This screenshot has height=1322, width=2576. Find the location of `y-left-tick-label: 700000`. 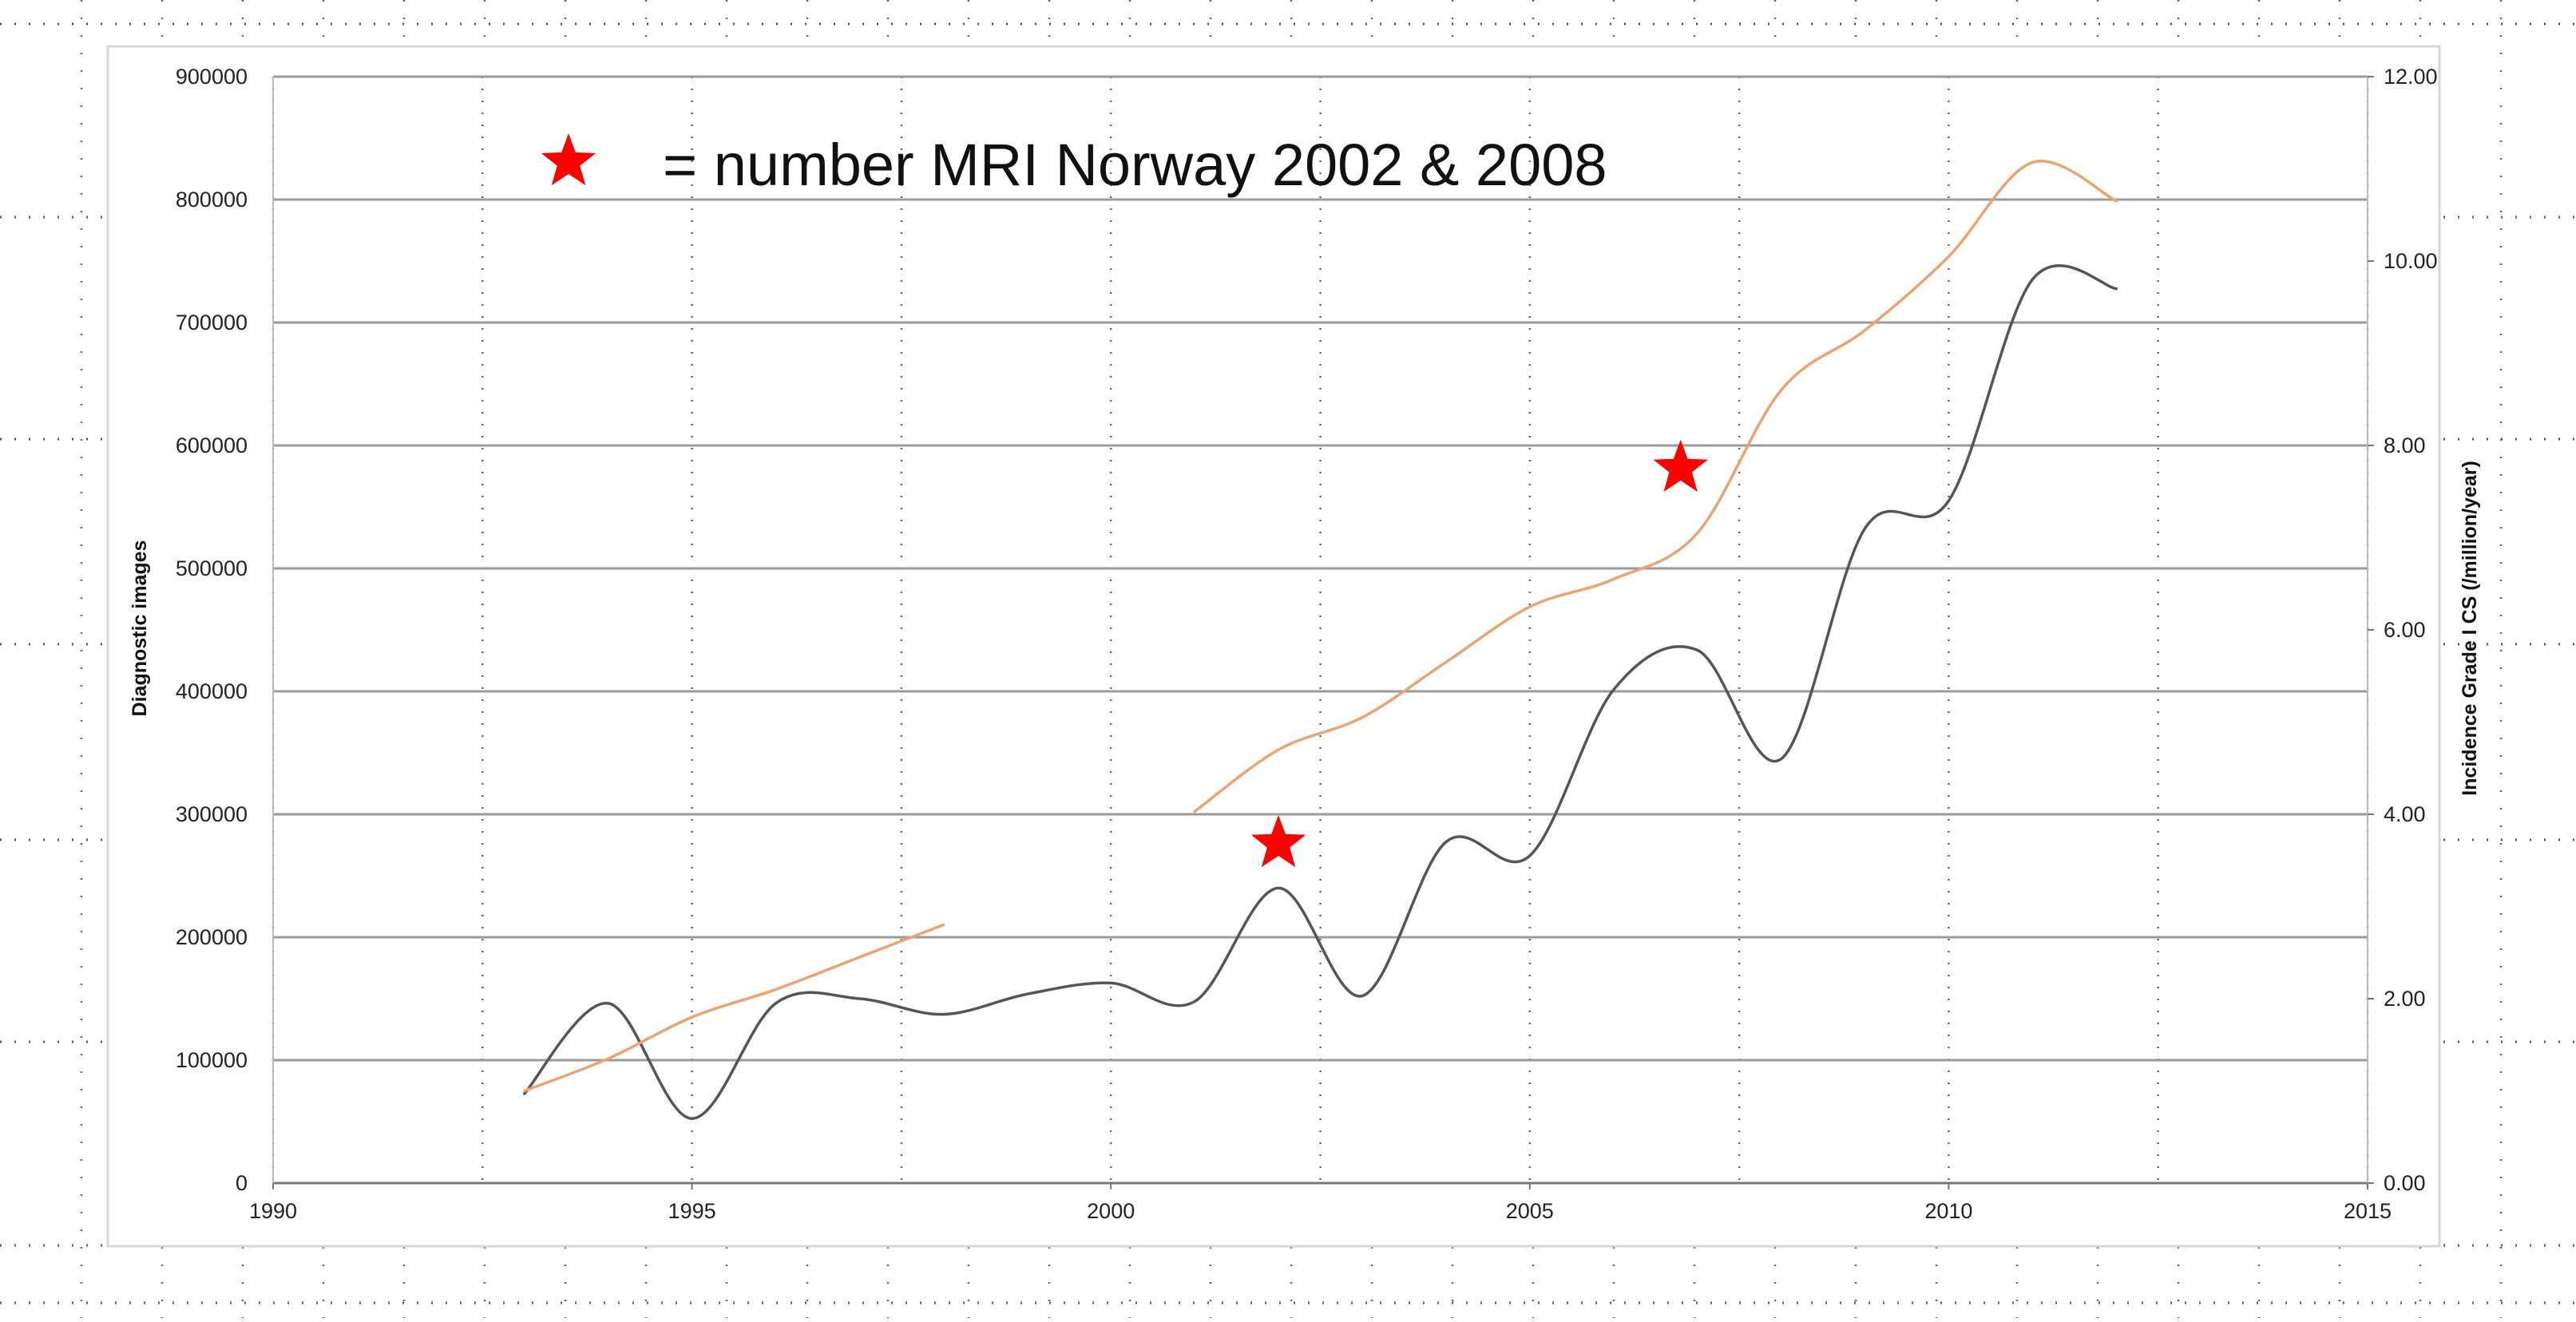

y-left-tick-label: 700000 is located at coordinates (212, 322).